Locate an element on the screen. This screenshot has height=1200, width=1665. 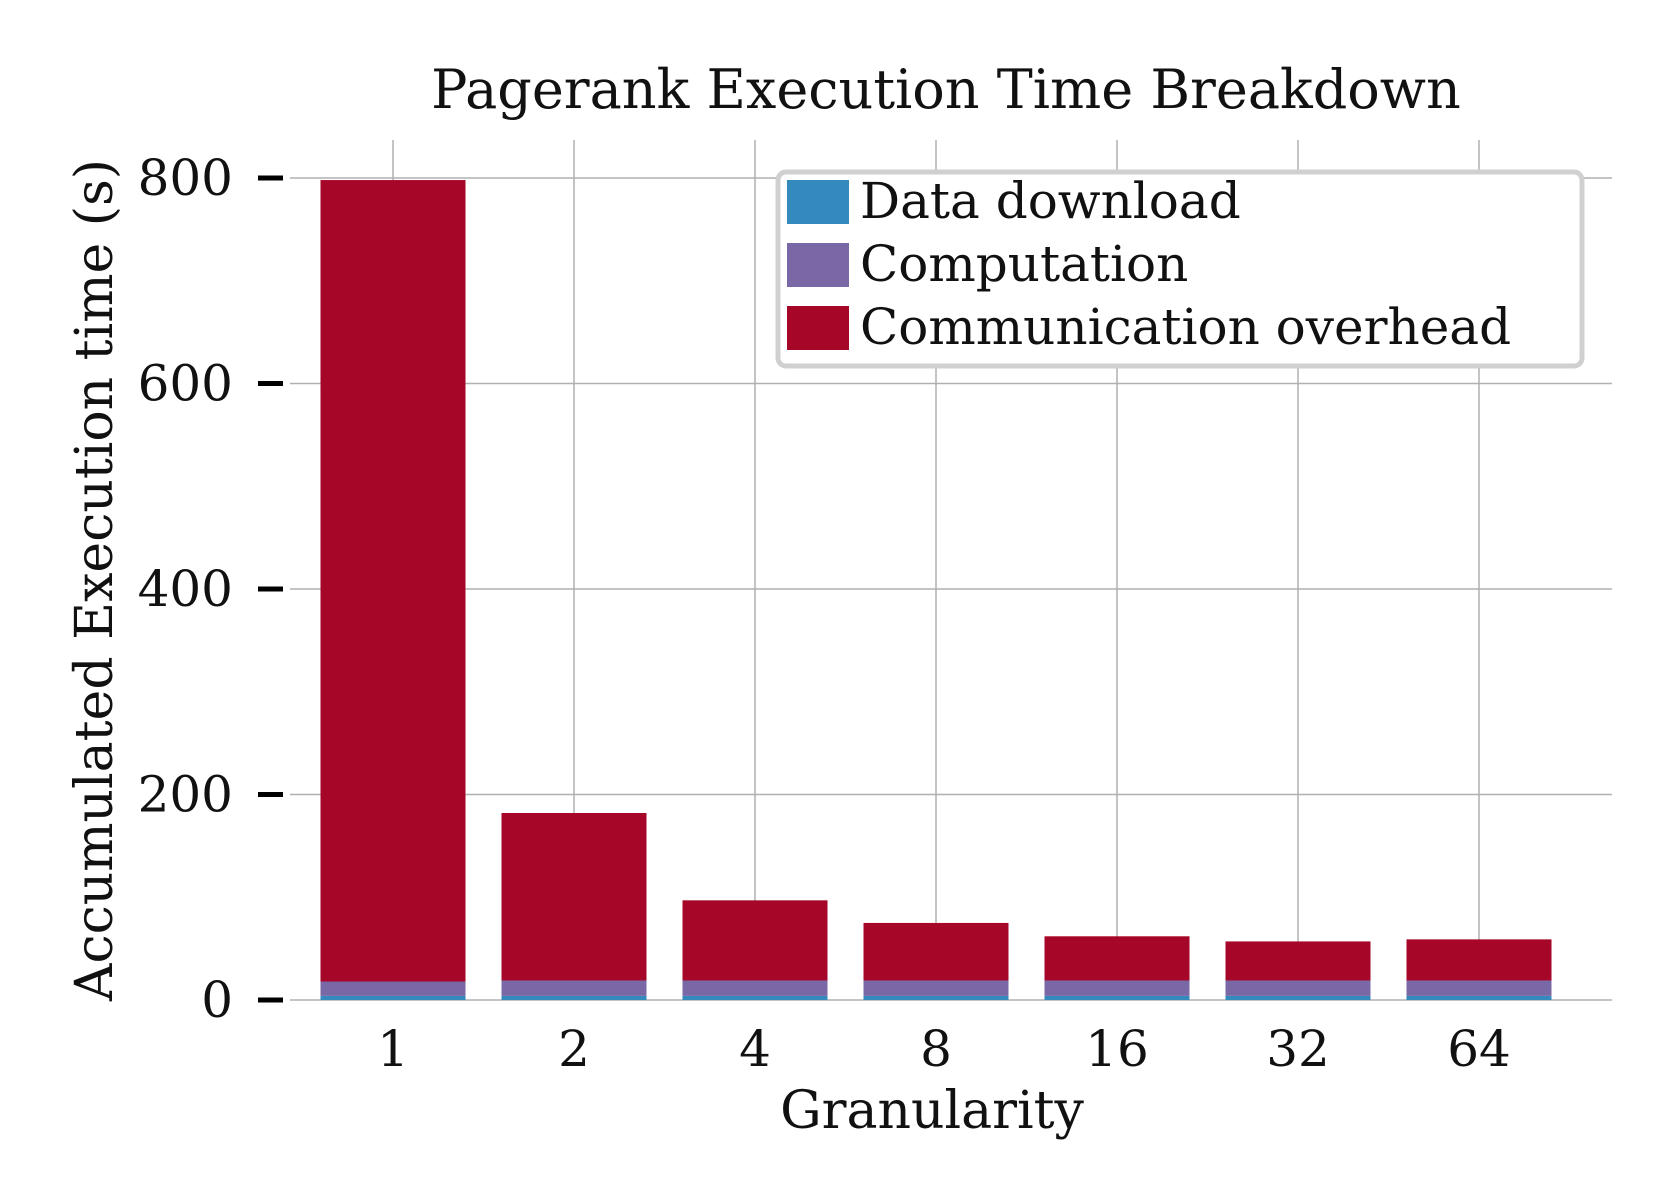
legend-box is located at coordinates (1180, 269).